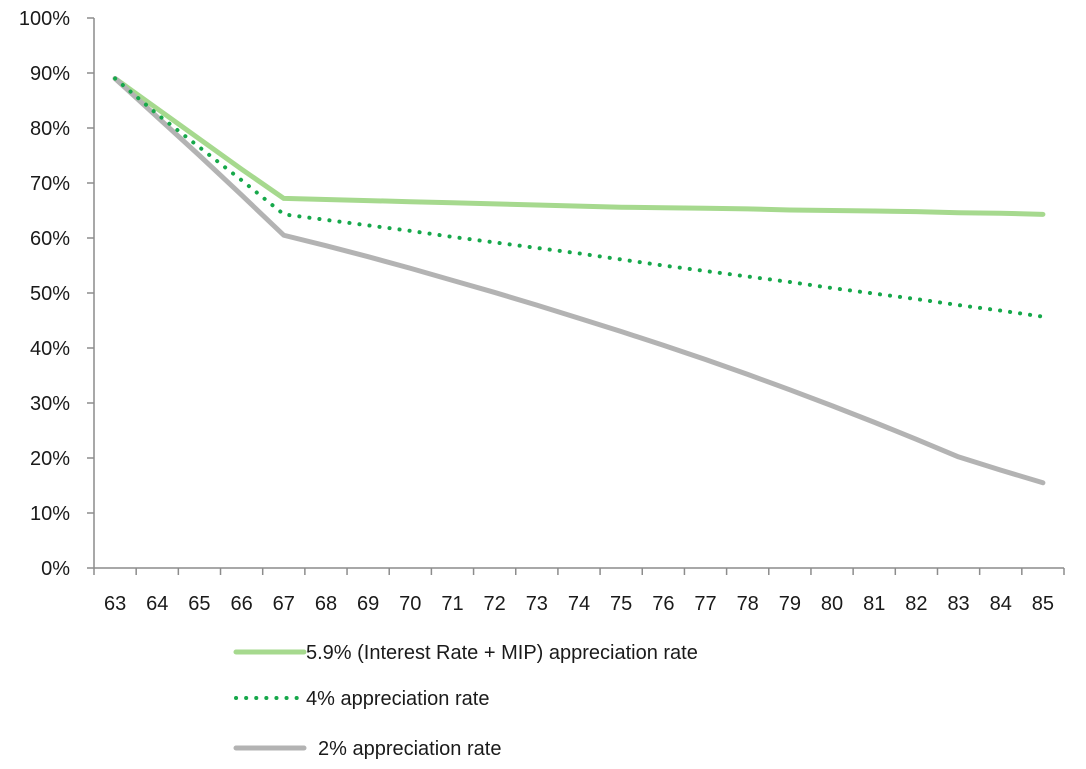 This screenshot has height=769, width=1086. Describe the element at coordinates (55, 569) in the screenshot. I see `y-tick-label: 0%` at that location.